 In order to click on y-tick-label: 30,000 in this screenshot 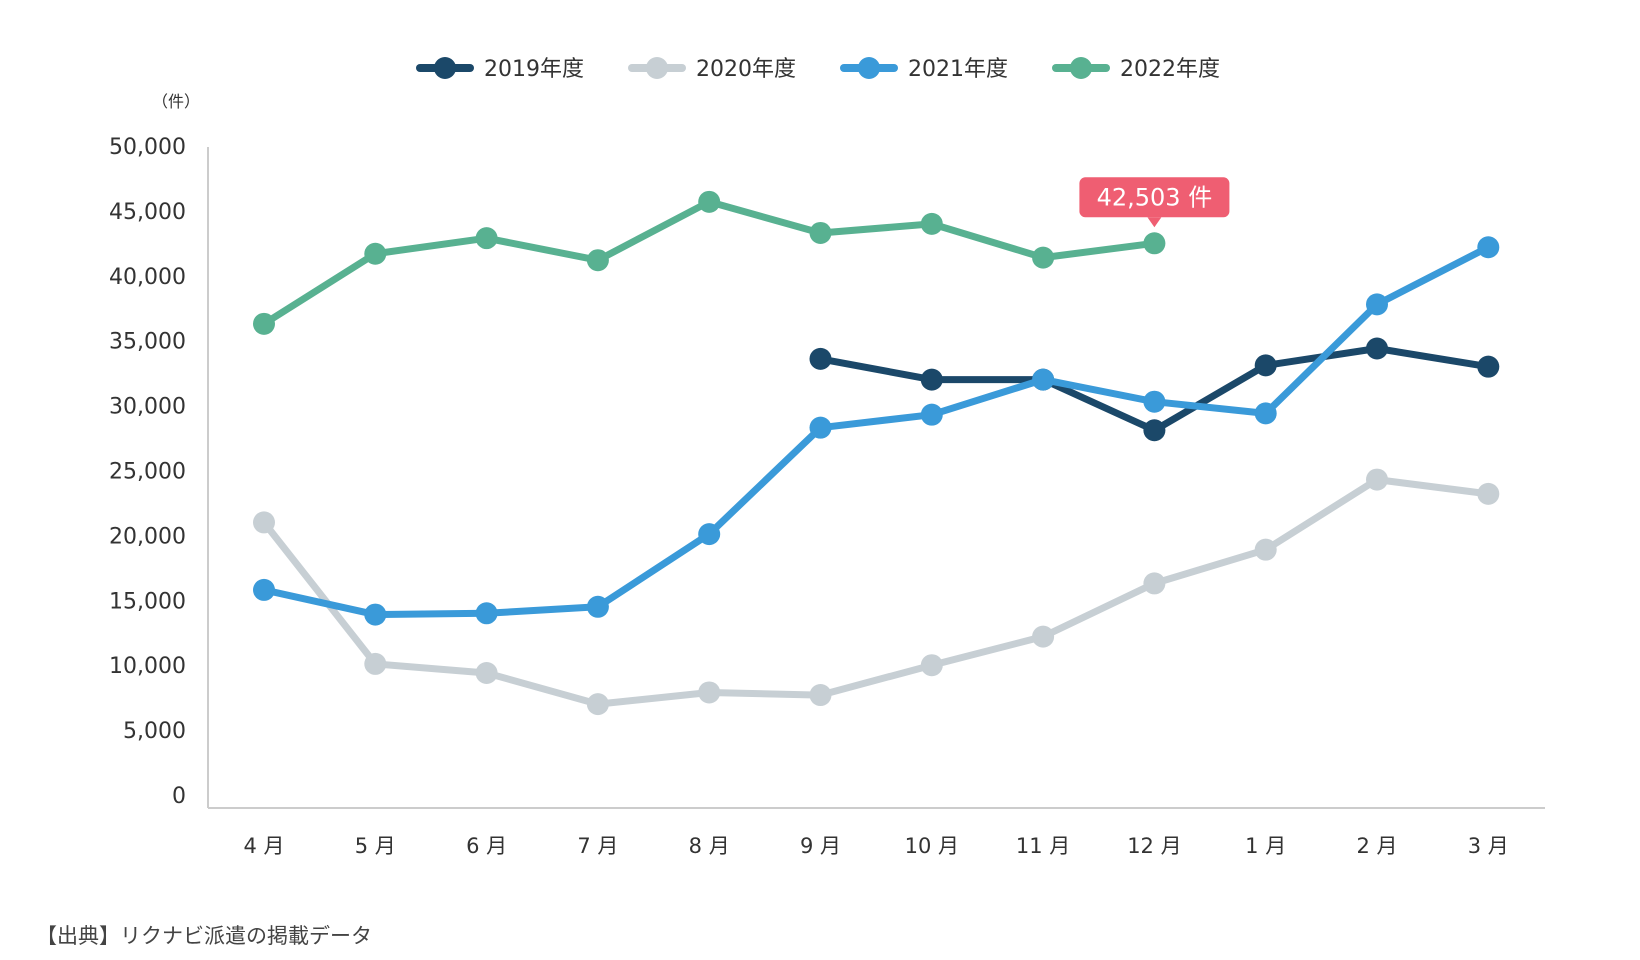, I will do `click(147, 407)`.